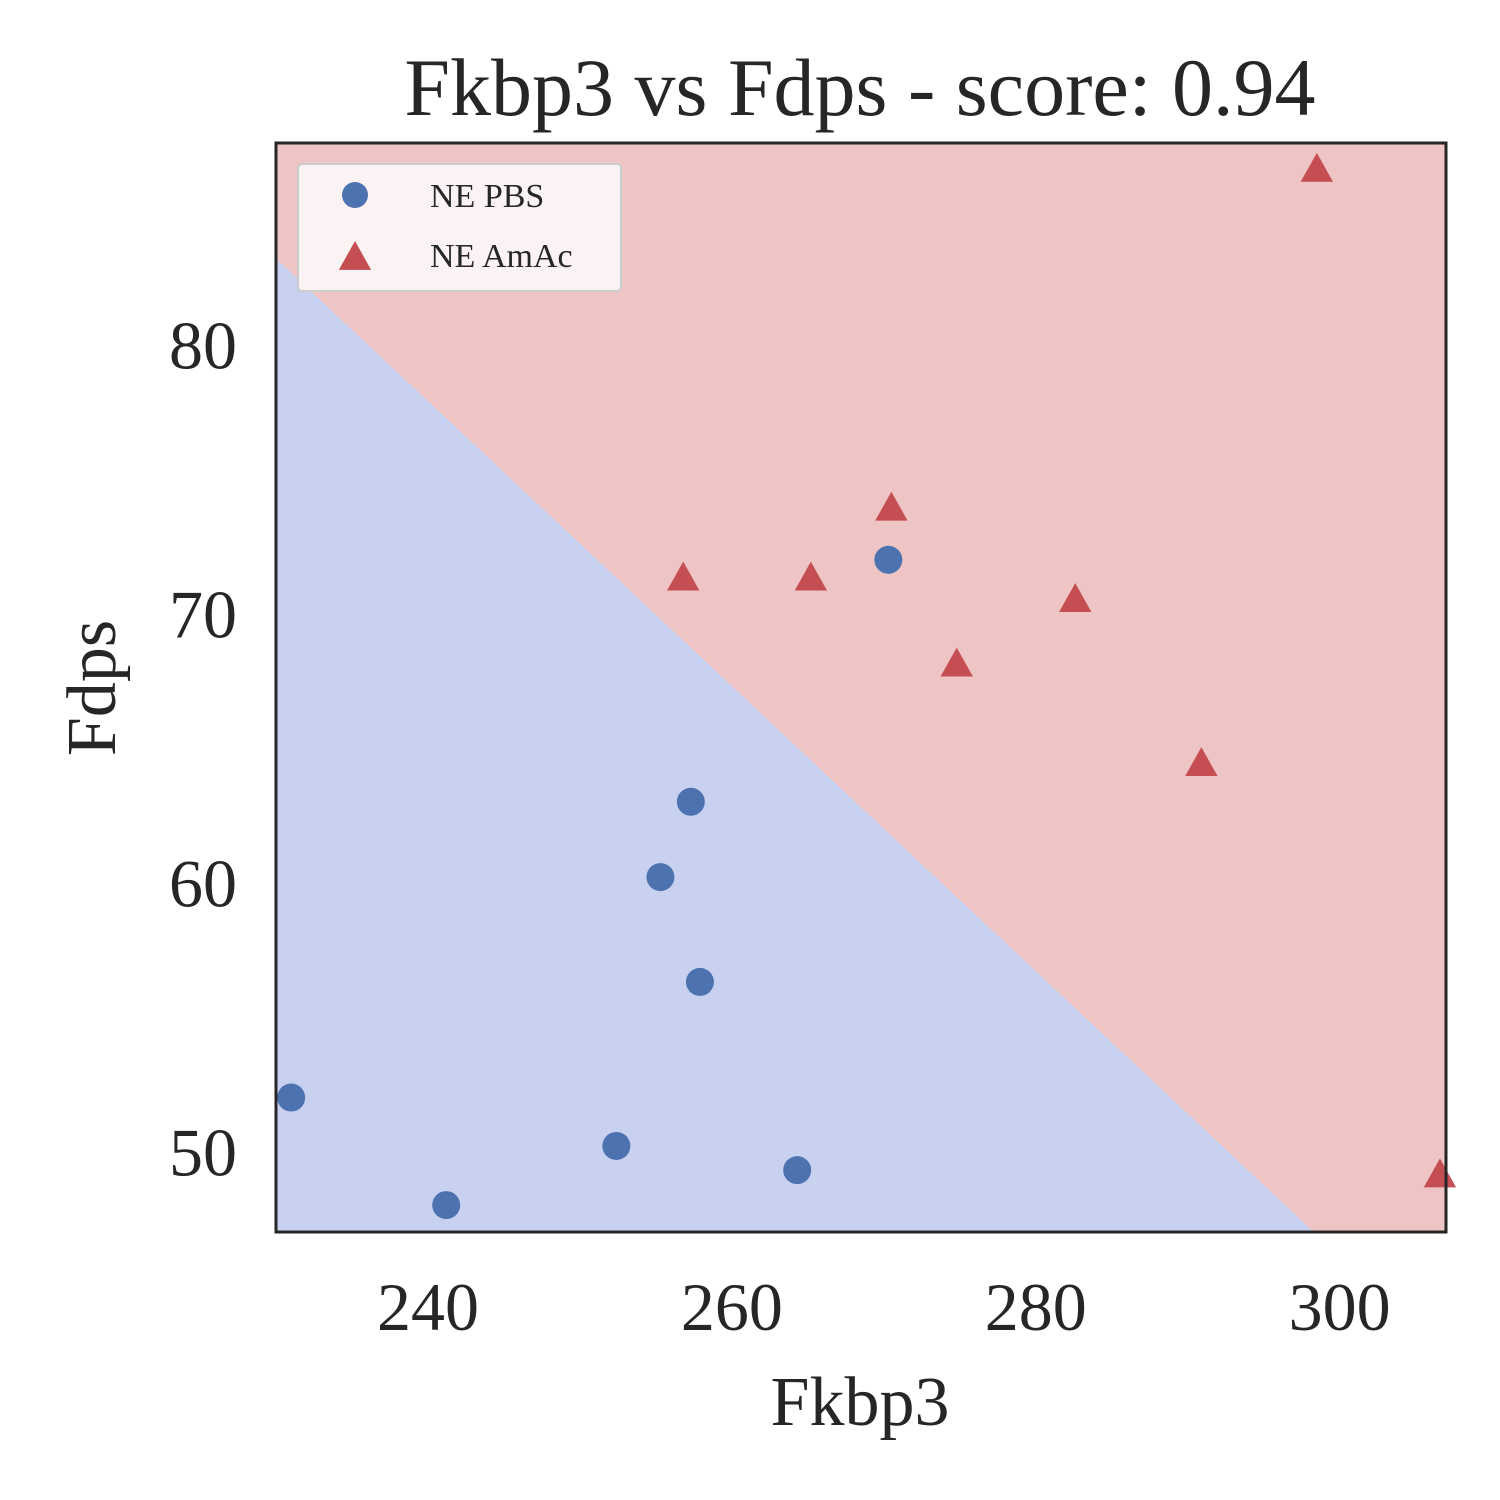 The image size is (1500, 1500). What do you see at coordinates (1036, 1307) in the screenshot?
I see `x-tick-label-280: 280` at bounding box center [1036, 1307].